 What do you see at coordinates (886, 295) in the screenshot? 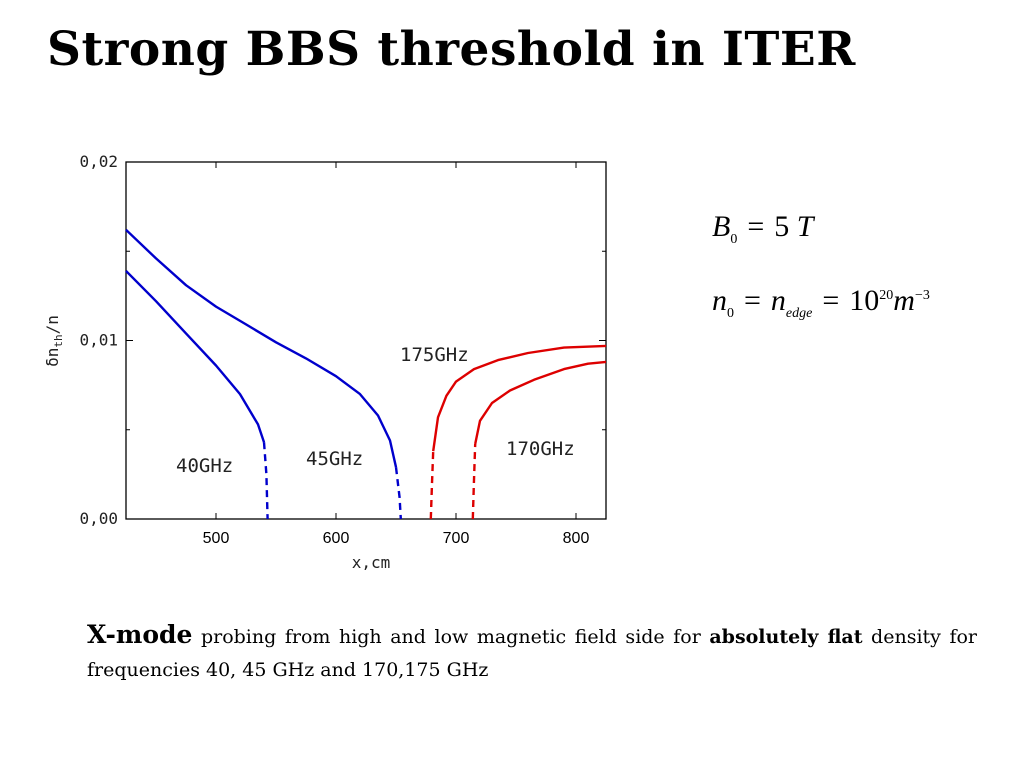
I see `eq2-exp: 20` at bounding box center [886, 295].